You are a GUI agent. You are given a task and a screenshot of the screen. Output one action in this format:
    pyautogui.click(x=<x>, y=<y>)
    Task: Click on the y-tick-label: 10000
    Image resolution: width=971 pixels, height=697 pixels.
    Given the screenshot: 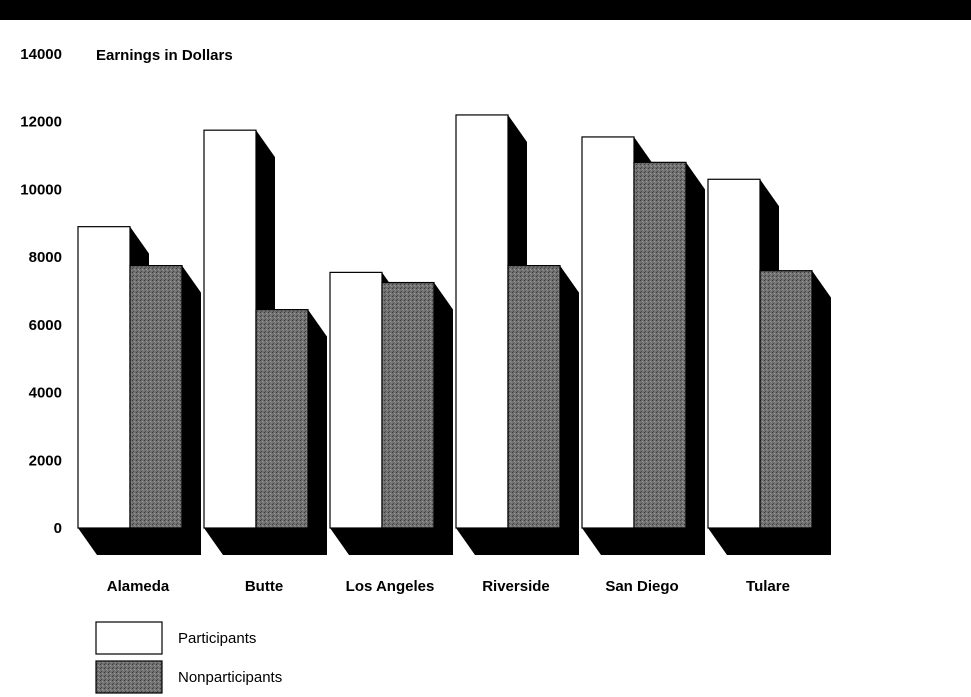 What is the action you would take?
    pyautogui.click(x=41, y=189)
    